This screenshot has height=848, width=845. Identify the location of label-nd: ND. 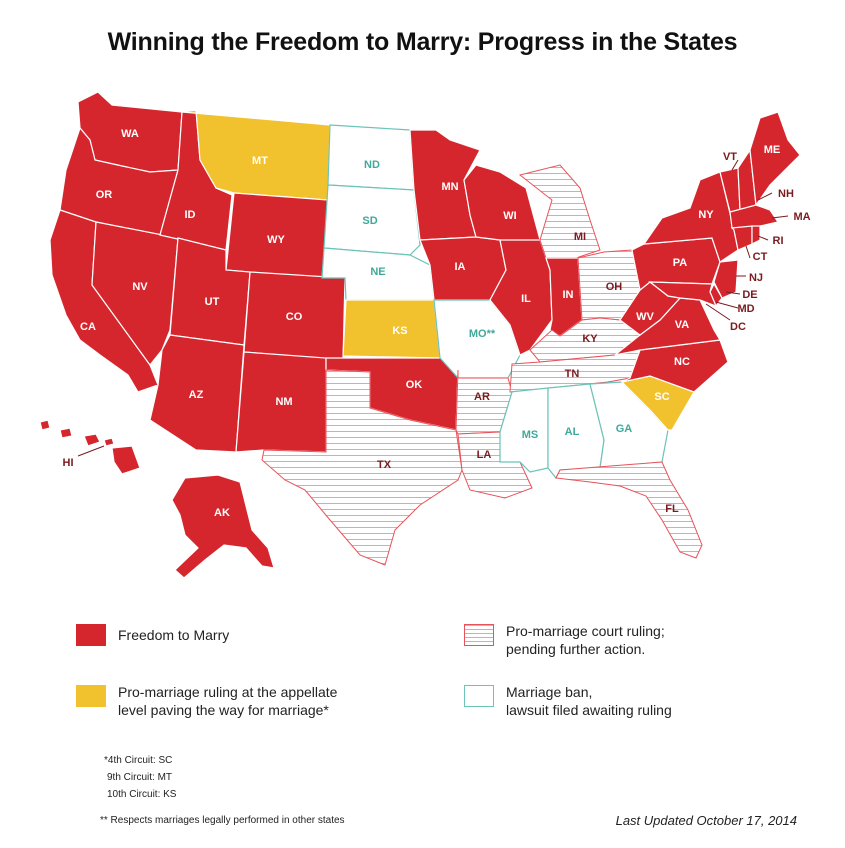
(372, 165).